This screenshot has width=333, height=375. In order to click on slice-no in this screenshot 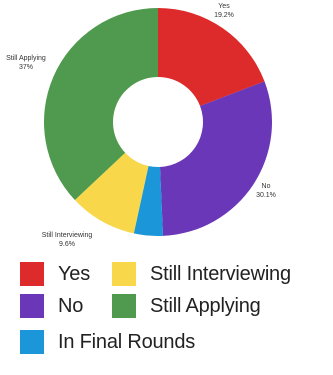, I will do `click(215, 158)`.